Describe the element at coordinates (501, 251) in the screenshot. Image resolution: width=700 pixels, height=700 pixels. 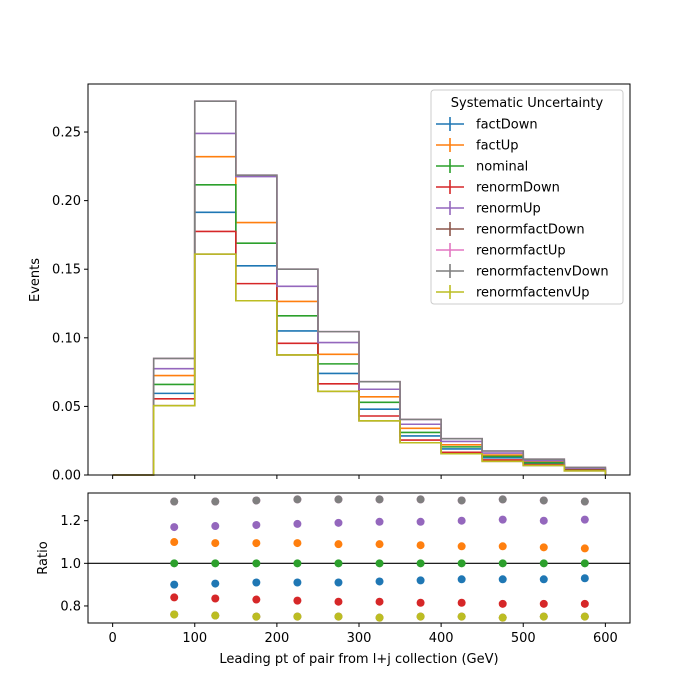
I see `legend-entry-renormfactUp: renormfactUp` at that location.